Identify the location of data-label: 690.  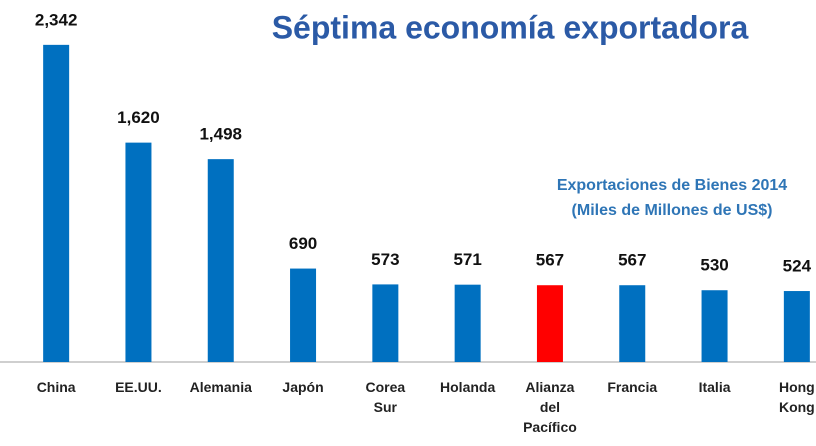
(303, 243).